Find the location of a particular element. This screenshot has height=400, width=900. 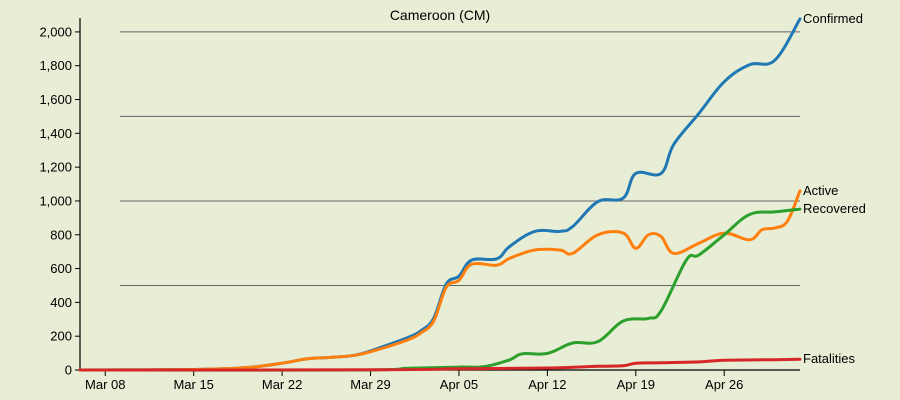

series-labels: Confirmed Active Recovered Fatalities is located at coordinates (834, 188).